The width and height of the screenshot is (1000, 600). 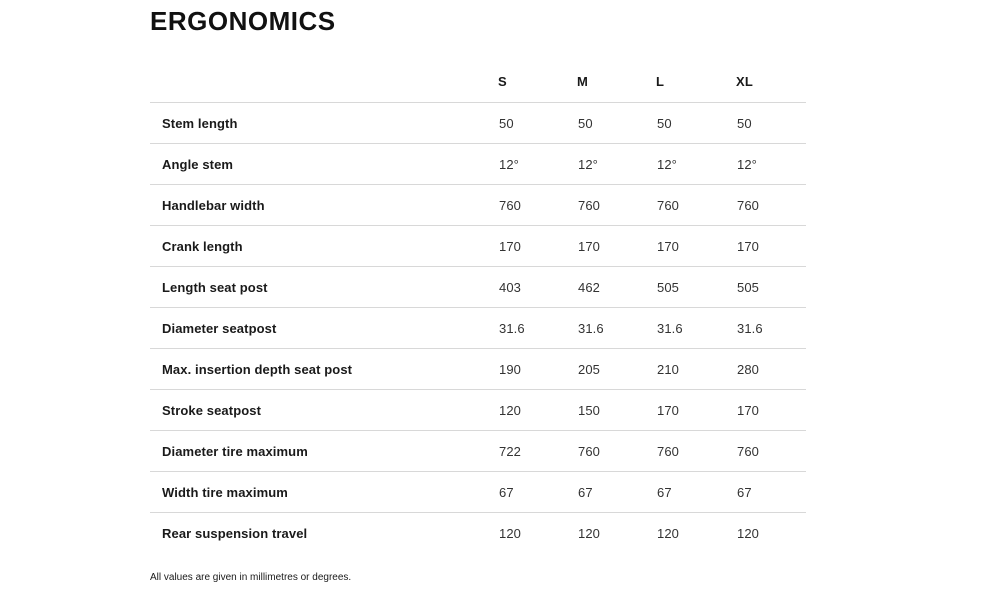 What do you see at coordinates (324, 205) in the screenshot?
I see `row-label: Handlebar width` at bounding box center [324, 205].